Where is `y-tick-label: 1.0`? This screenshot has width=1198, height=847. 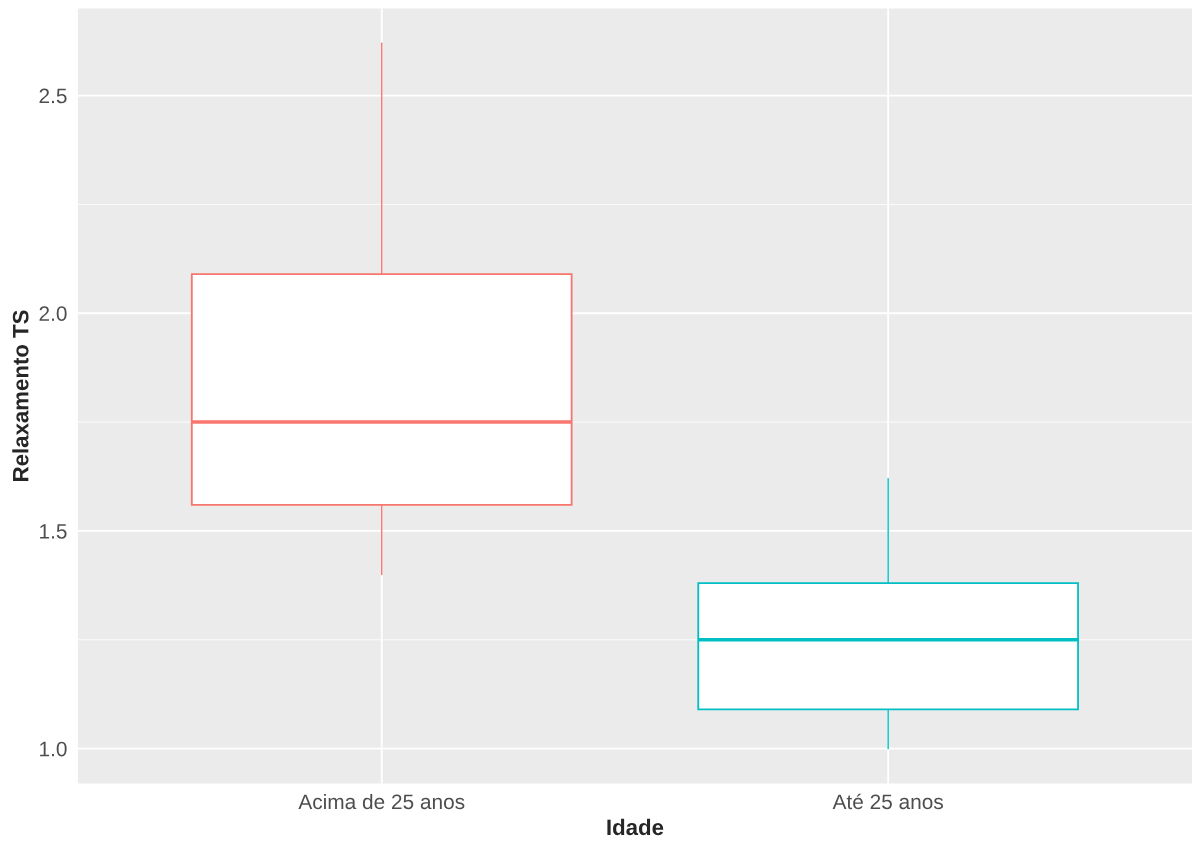 y-tick-label: 1.0 is located at coordinates (53, 749).